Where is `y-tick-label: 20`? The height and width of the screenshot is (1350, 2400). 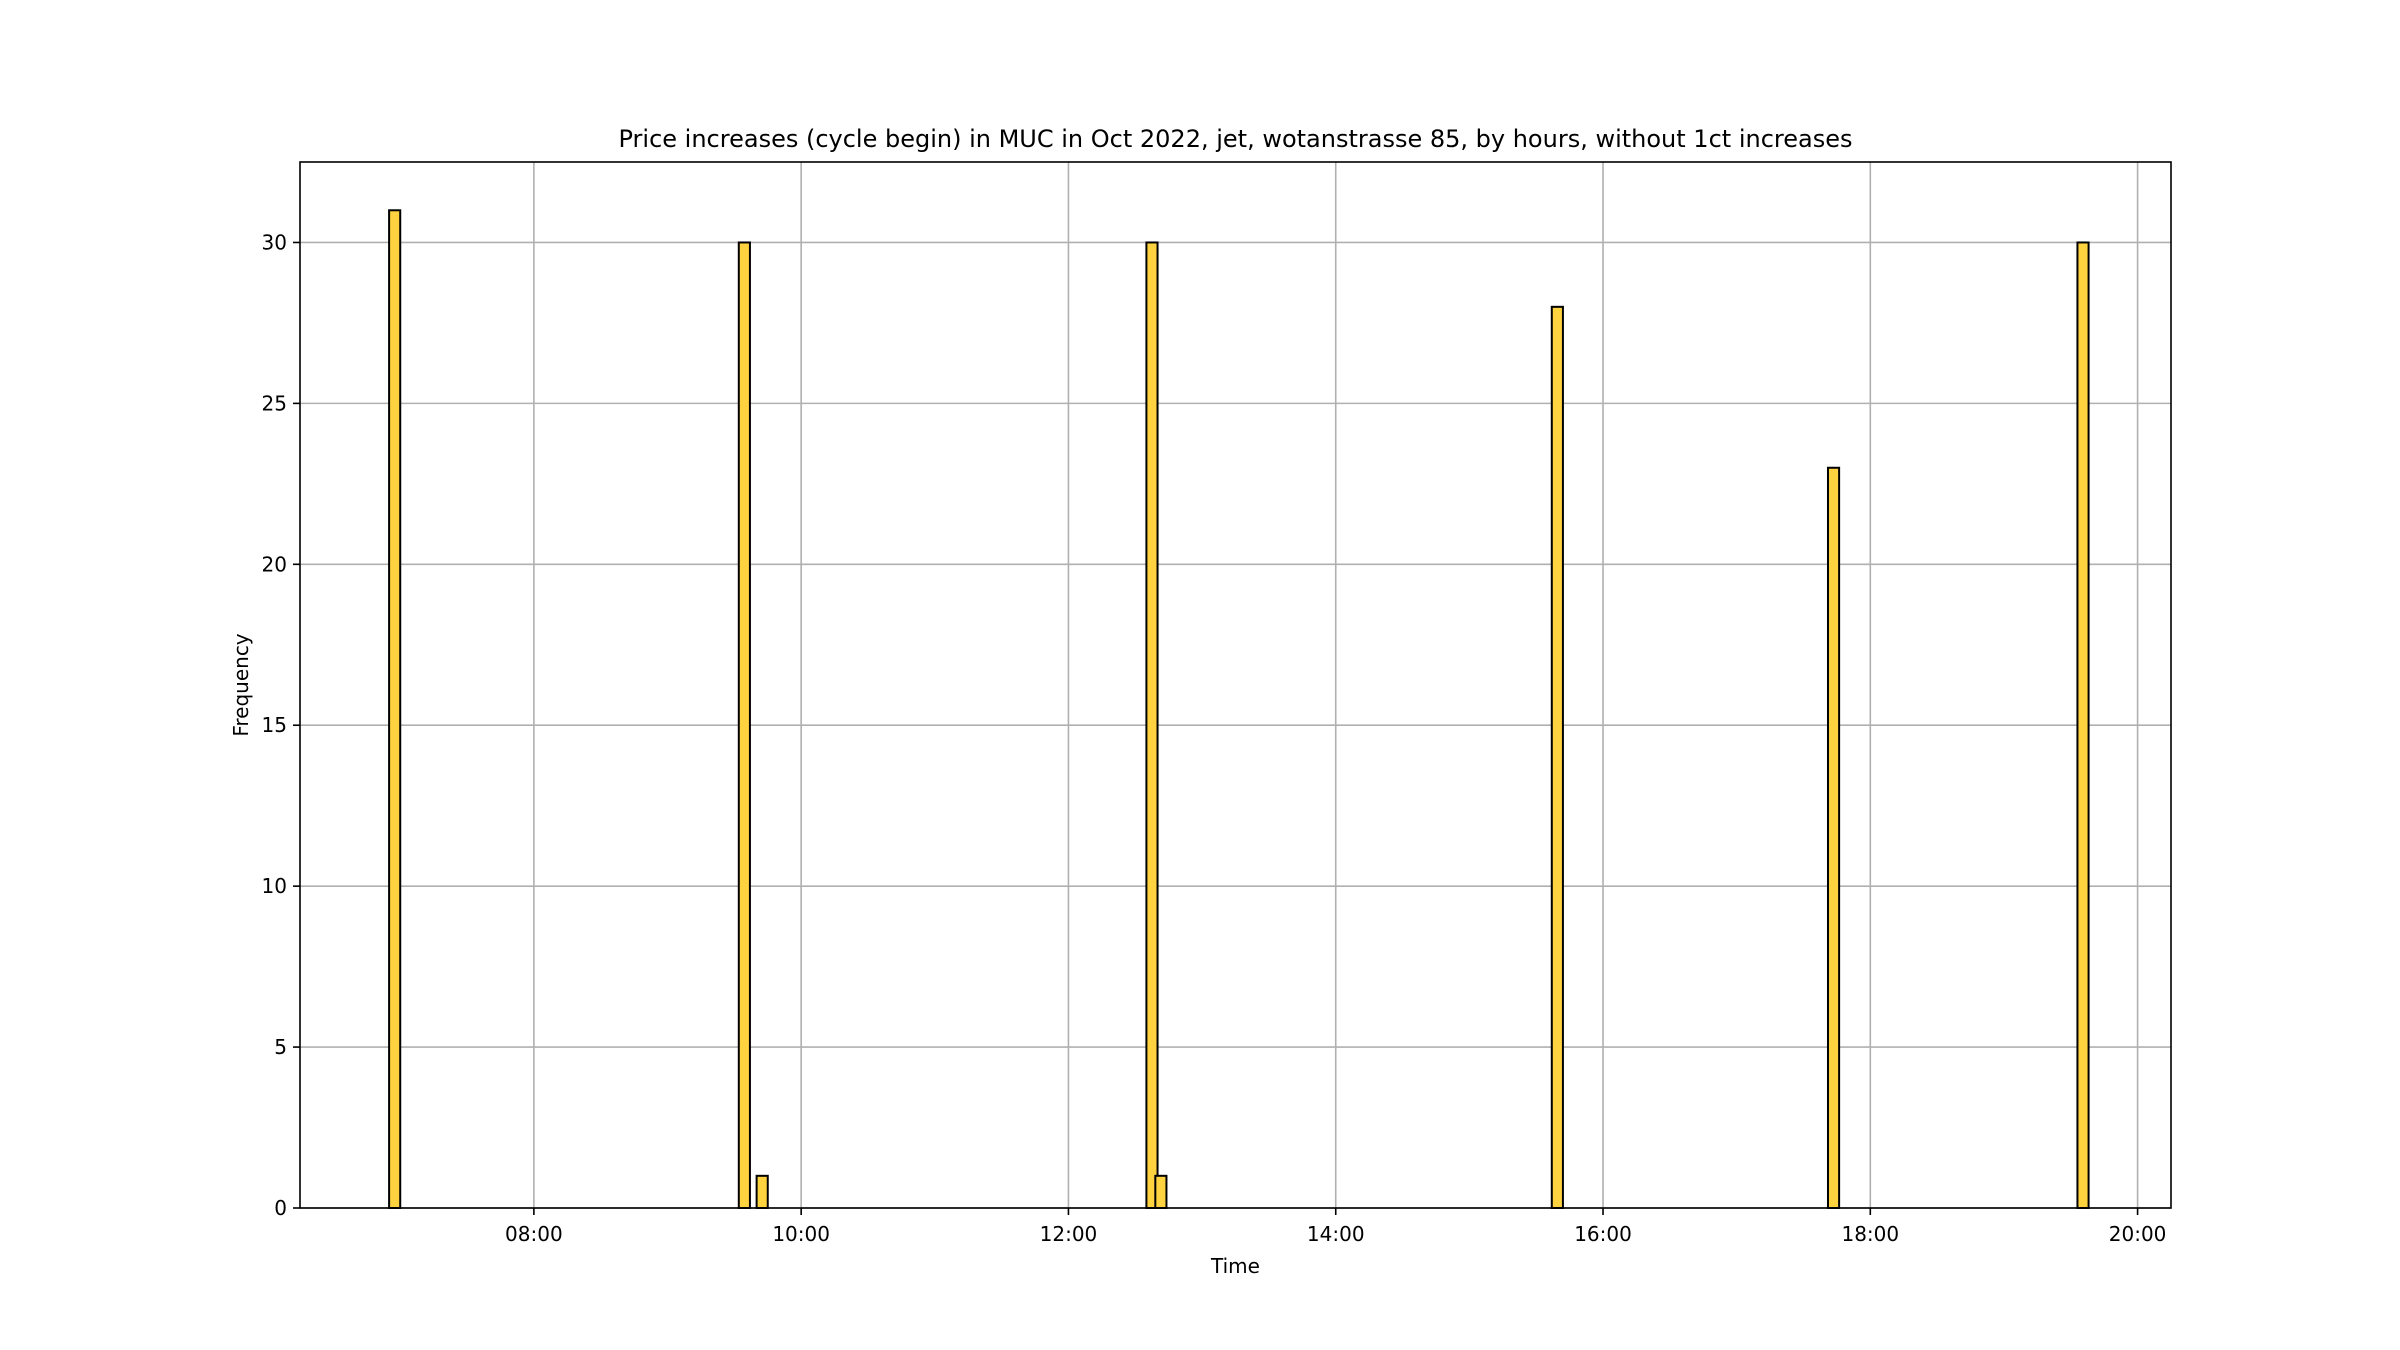 y-tick-label: 20 is located at coordinates (274, 564).